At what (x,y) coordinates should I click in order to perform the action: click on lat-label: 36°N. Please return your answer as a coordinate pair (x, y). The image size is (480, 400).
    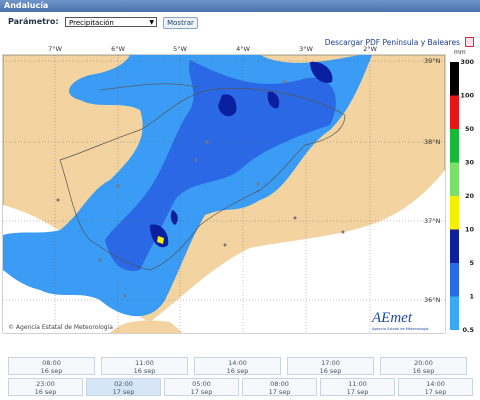
    Looking at the image, I should click on (432, 300).